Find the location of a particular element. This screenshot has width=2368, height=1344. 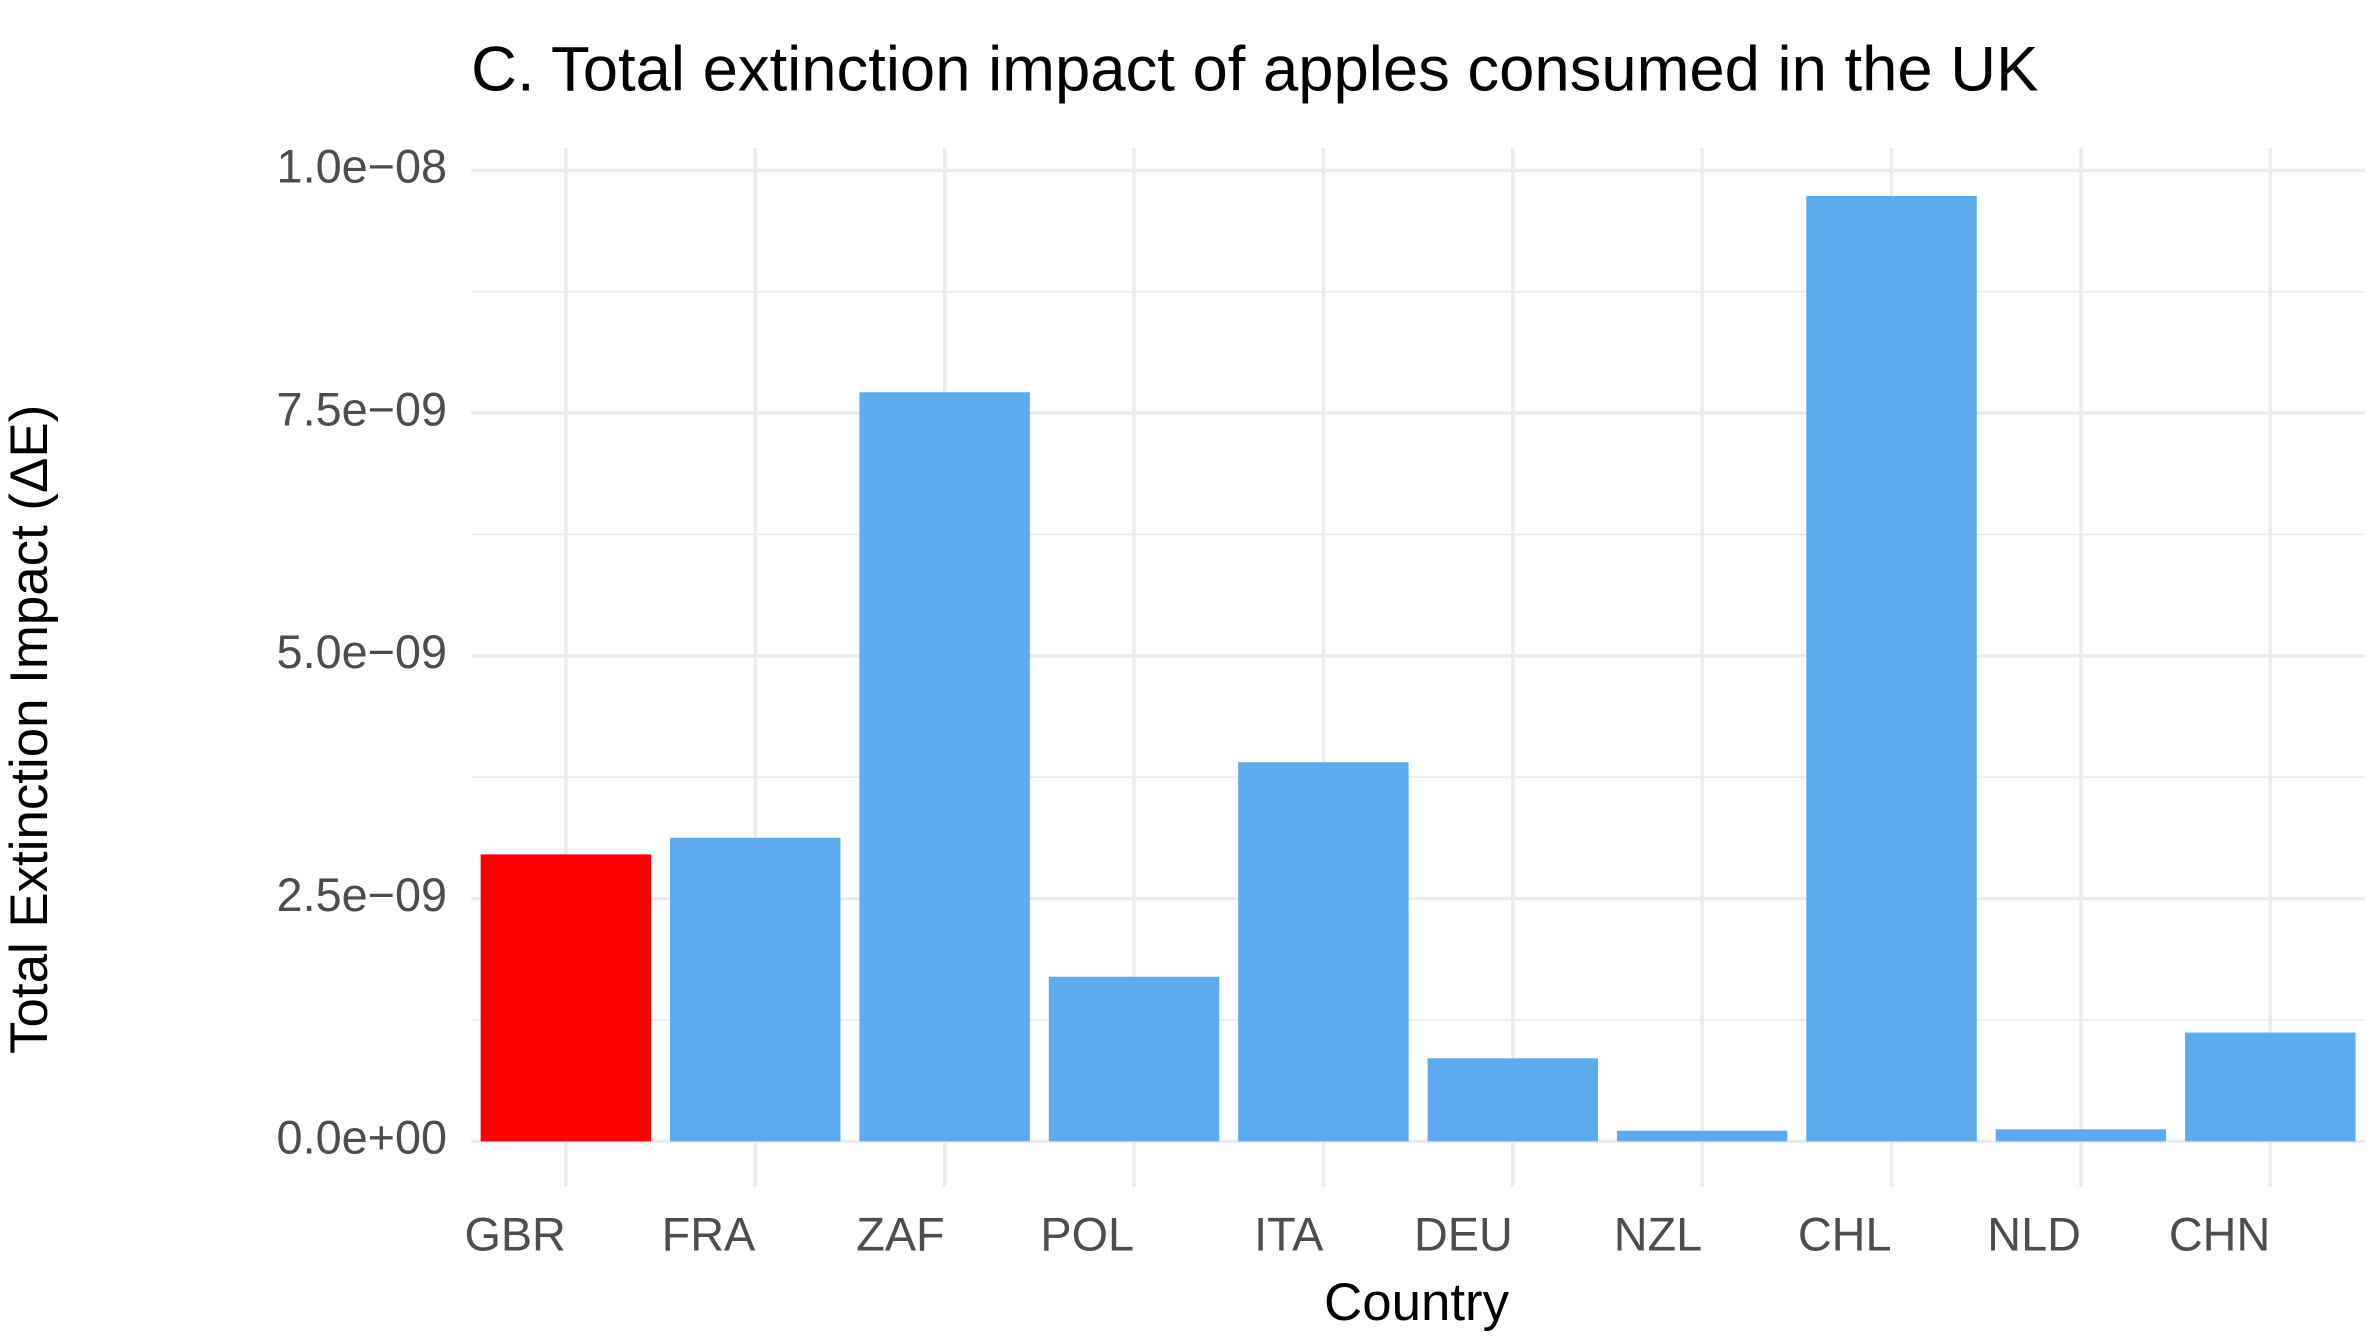

x-tick-label: NLD is located at coordinates (2034, 1235).